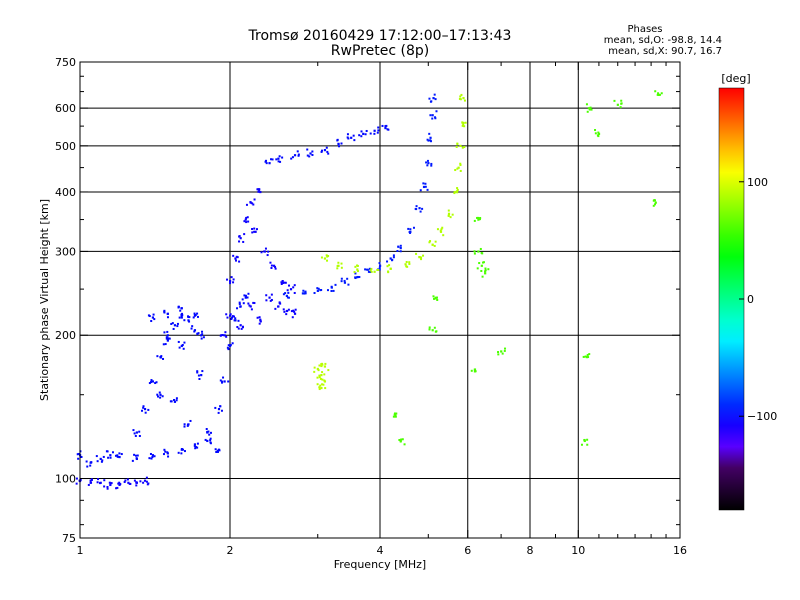  What do you see at coordinates (382, 550) in the screenshot?
I see `x-tick-labels: 1 2 4 6 8 10 16` at bounding box center [382, 550].